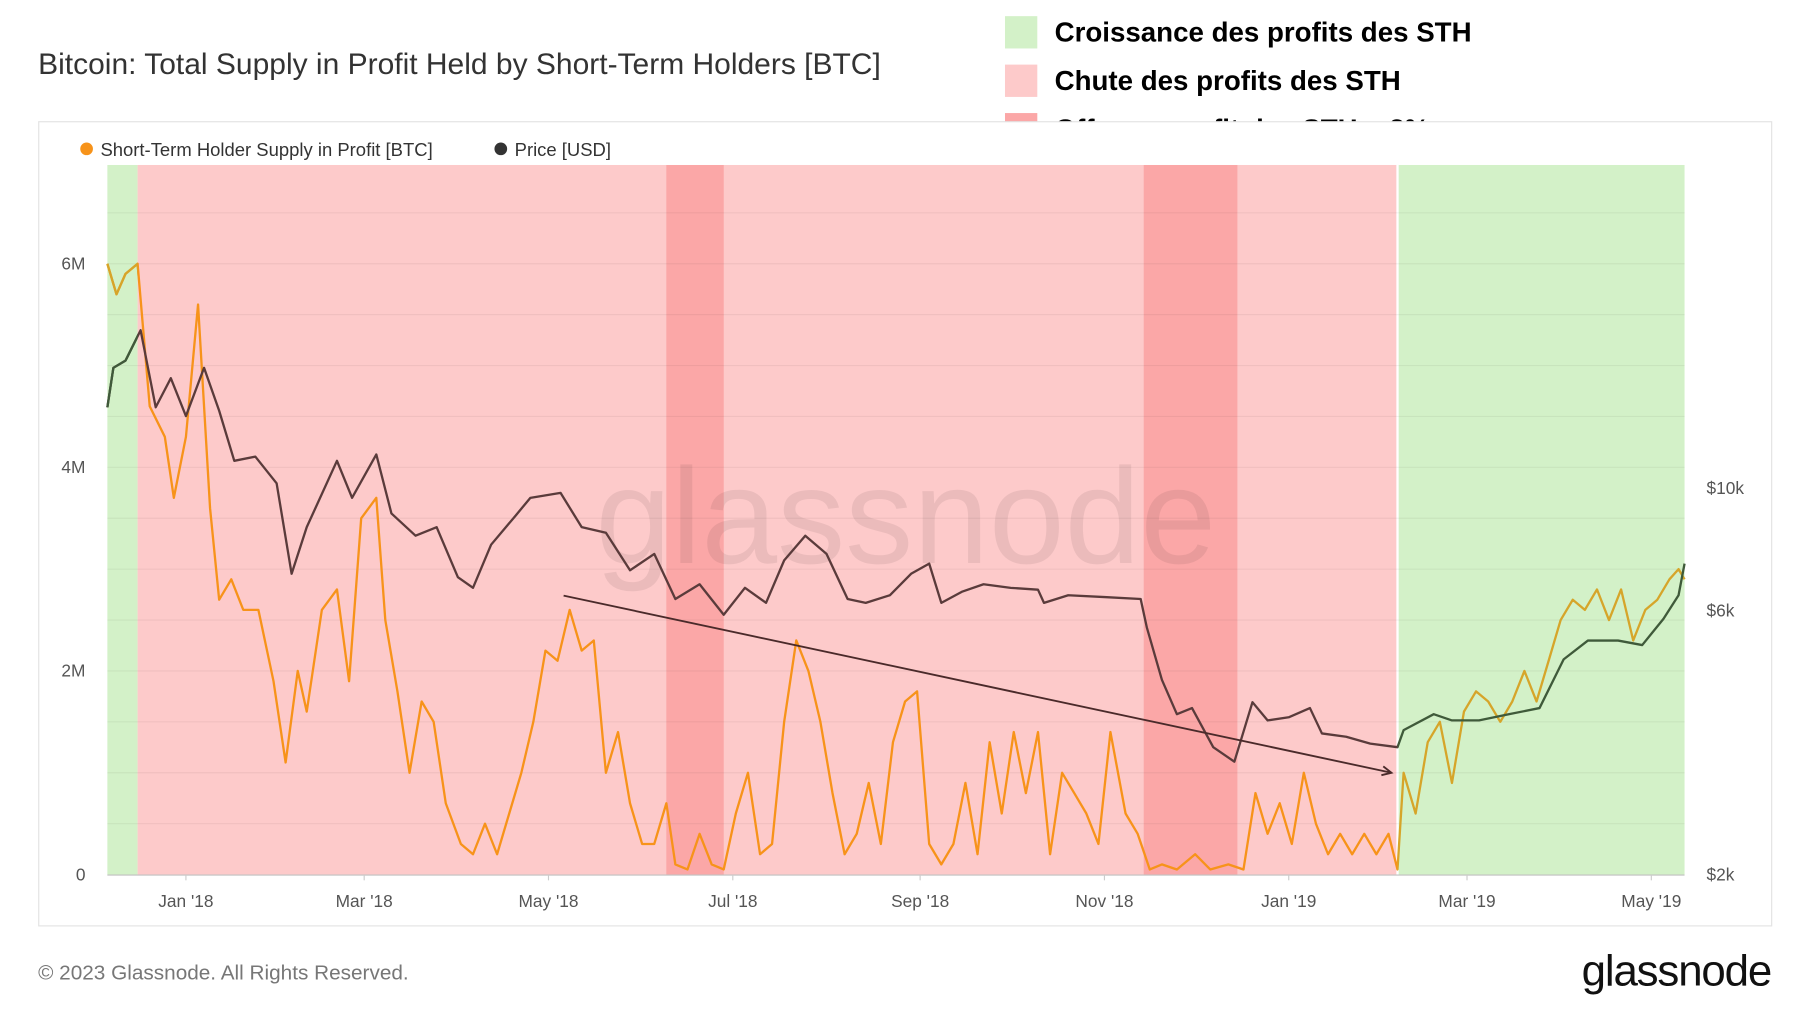  I want to click on trend-arrowhead, so click(1387, 771).